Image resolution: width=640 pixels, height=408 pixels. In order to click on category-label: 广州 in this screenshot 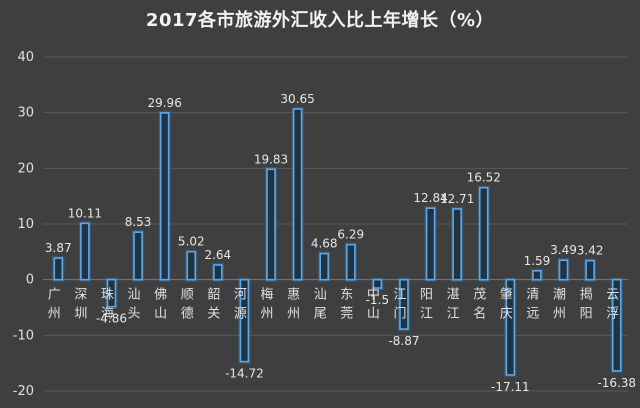, I will do `click(54, 305)`.